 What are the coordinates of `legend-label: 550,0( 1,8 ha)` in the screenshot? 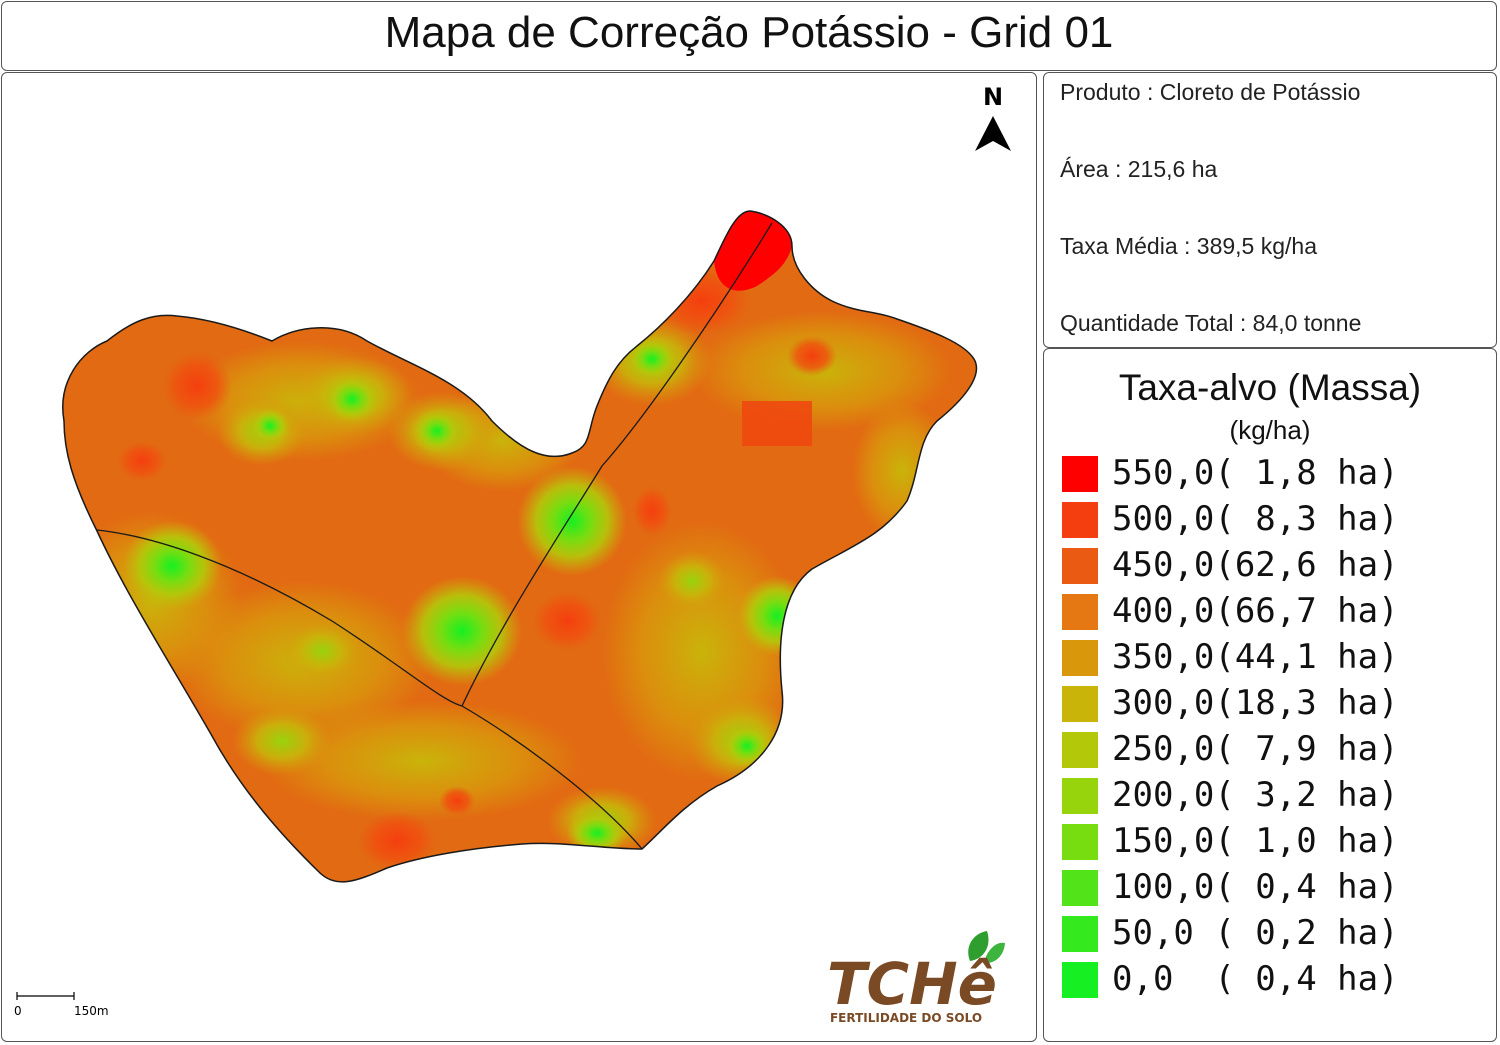 It's located at (1255, 473).